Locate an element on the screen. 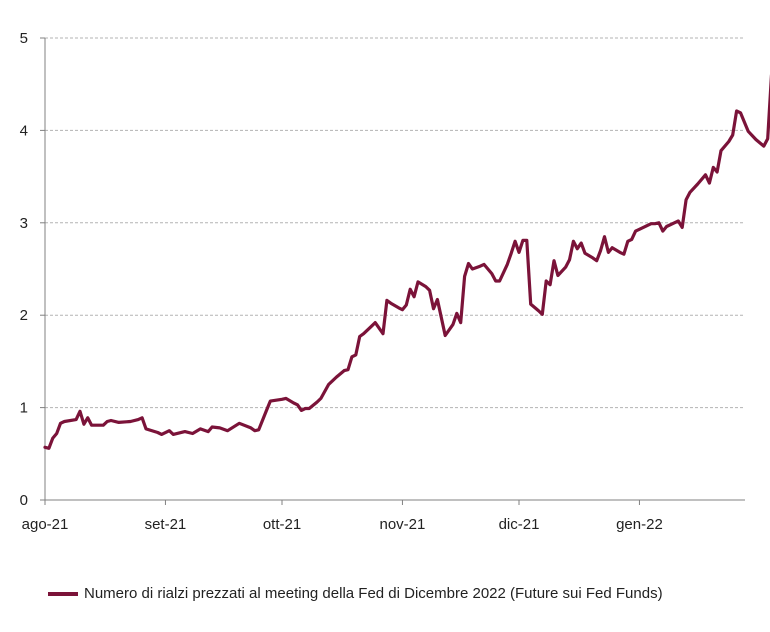 This screenshot has height=632, width=770. x-tick-label: gen-22 is located at coordinates (639, 524).